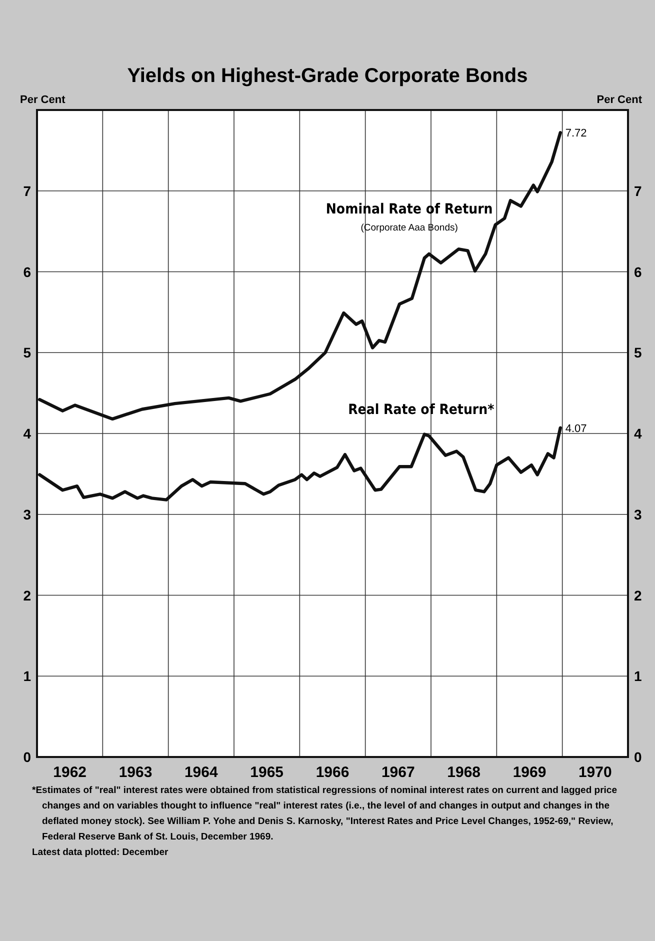  I want to click on data-label: 7.72, so click(576, 134).